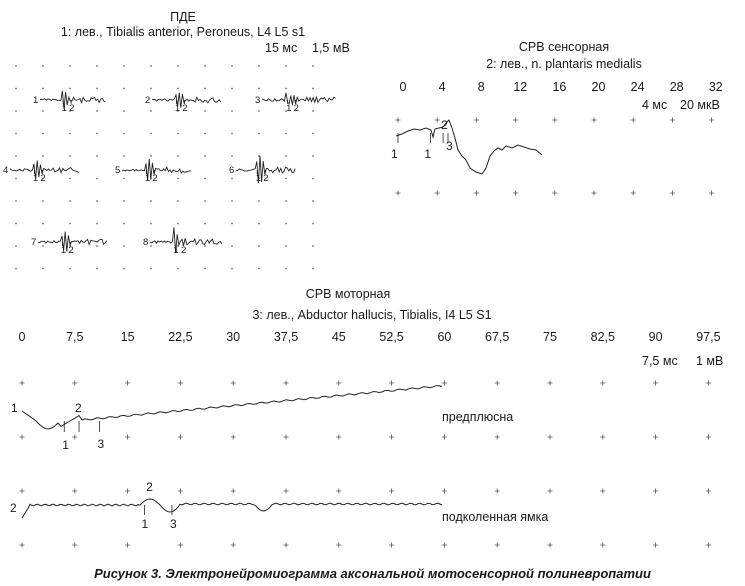  Describe the element at coordinates (598, 87) in the screenshot. I see `sensory-x-tick: 20` at that location.